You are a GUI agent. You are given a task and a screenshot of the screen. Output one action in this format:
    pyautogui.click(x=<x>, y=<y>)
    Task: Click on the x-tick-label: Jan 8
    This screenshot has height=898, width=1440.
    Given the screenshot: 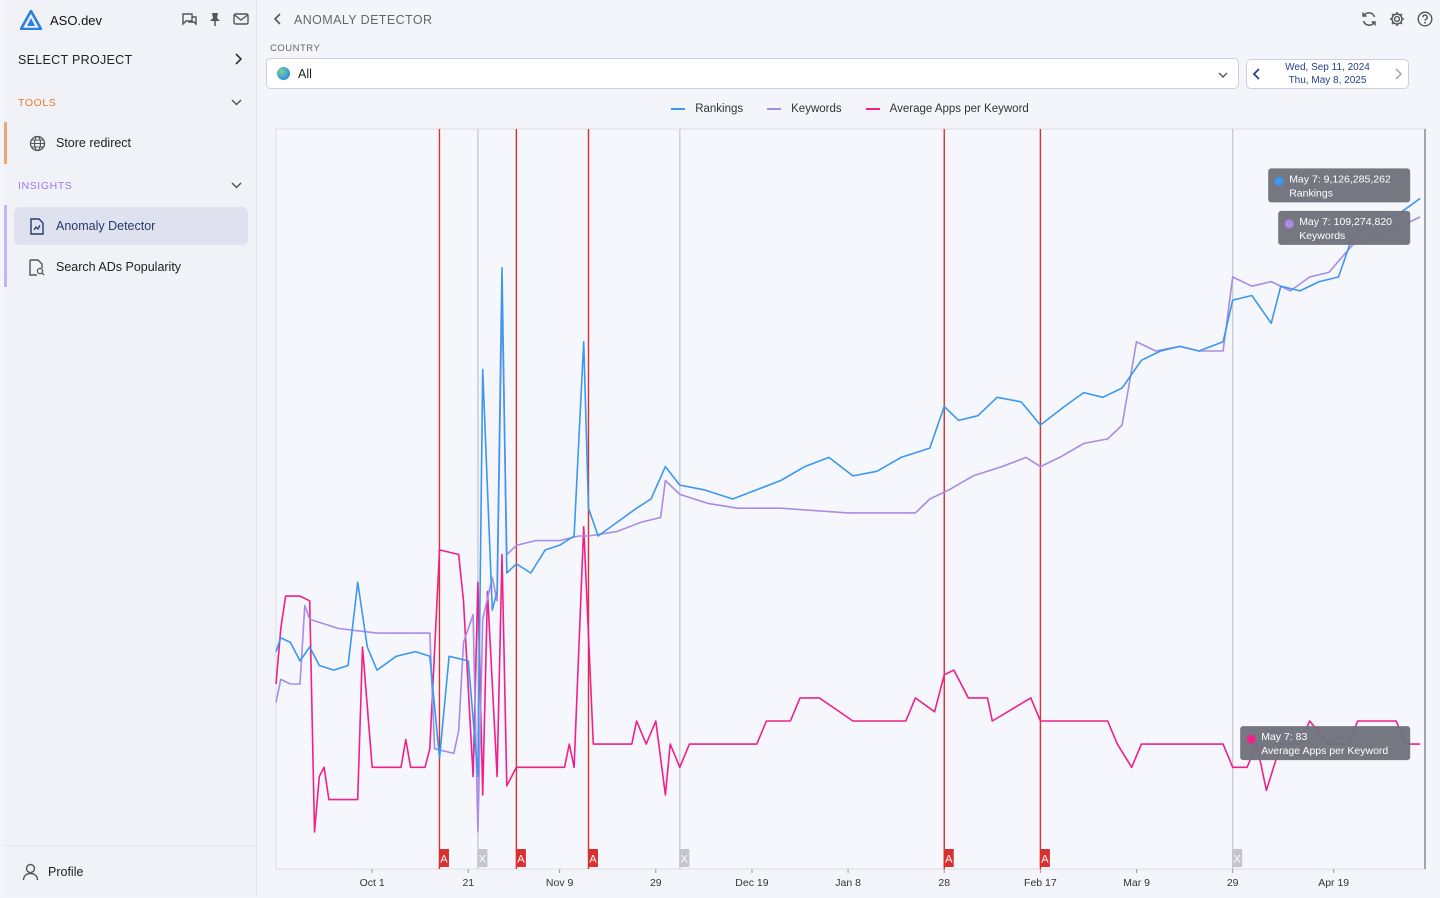 What is the action you would take?
    pyautogui.click(x=848, y=883)
    